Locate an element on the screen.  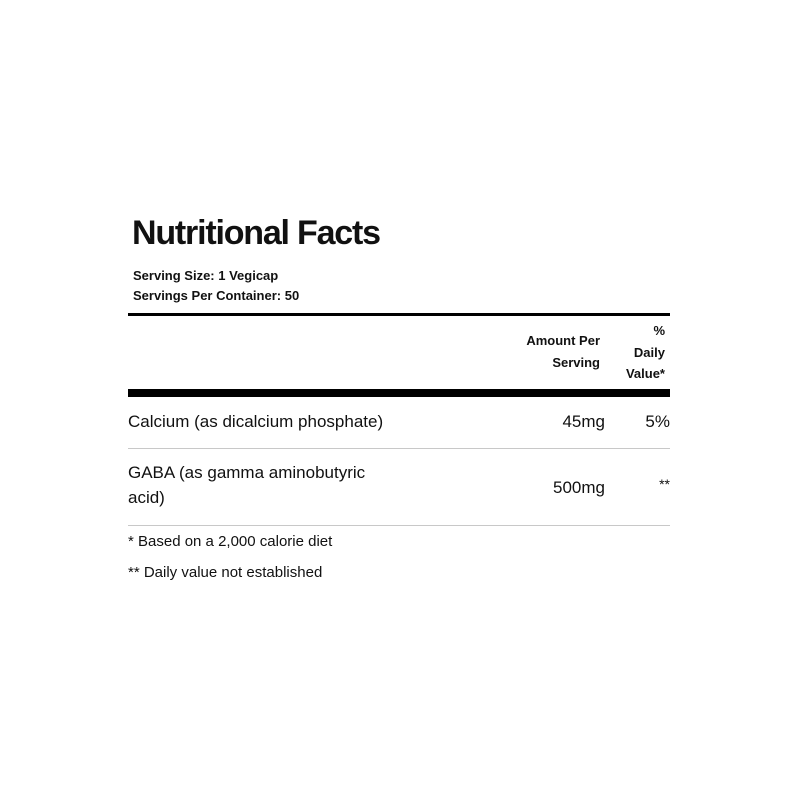
amount-header-line1: Amount Per is located at coordinates (563, 340).